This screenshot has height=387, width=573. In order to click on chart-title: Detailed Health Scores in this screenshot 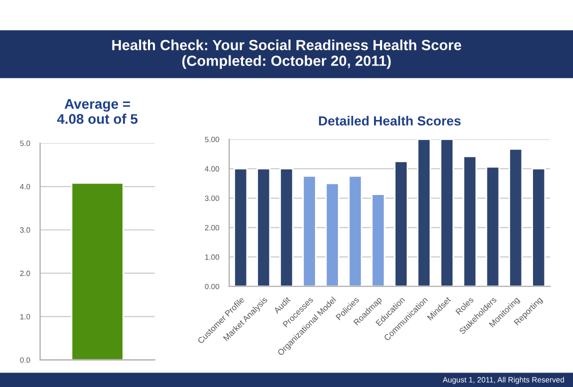, I will do `click(390, 121)`.